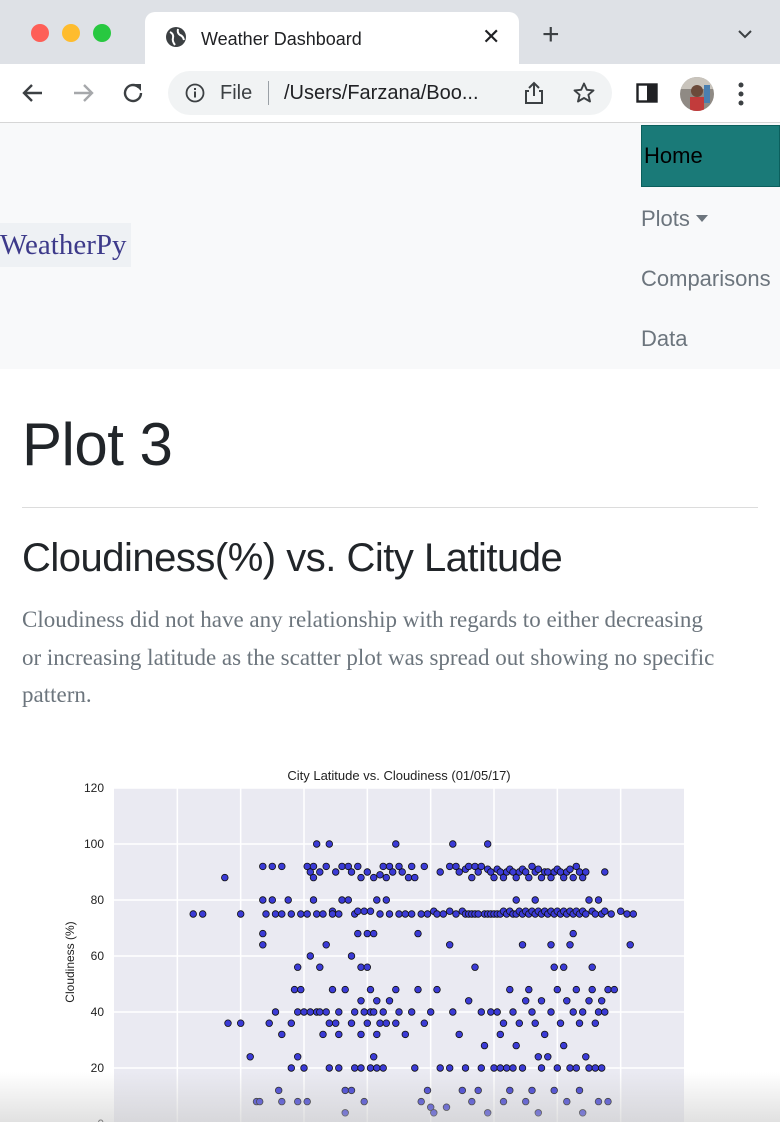 Image resolution: width=780 pixels, height=1127 pixels. I want to click on y-tick-label: 100, so click(94, 844).